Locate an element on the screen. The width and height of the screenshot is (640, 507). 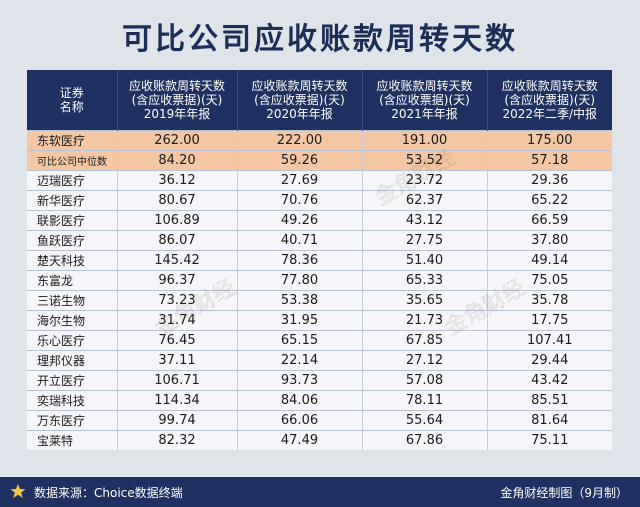
table-row: 可比公司中位数 84.20 59.26 53.52 57.18 is located at coordinates (319, 160).